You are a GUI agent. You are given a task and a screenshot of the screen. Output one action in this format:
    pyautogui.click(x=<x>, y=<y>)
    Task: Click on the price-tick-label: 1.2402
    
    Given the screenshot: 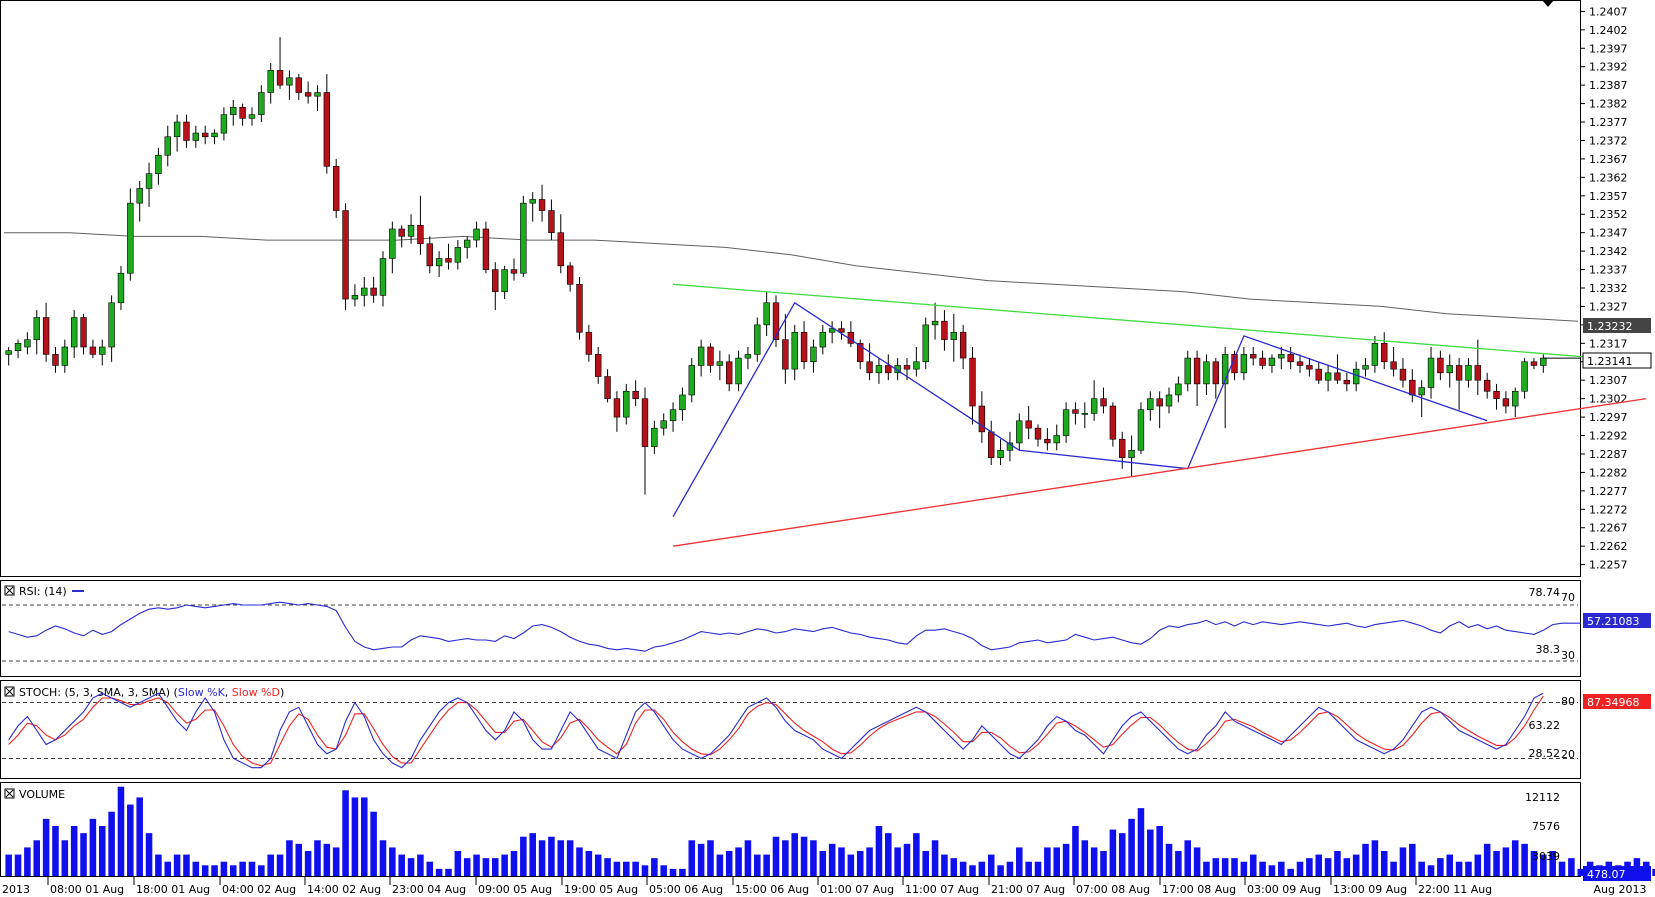 What is the action you would take?
    pyautogui.click(x=1608, y=30)
    